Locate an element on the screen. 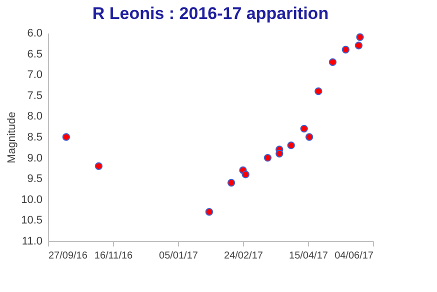 This screenshot has width=437, height=292. x-tick-label: 27/09/16 is located at coordinates (68, 256).